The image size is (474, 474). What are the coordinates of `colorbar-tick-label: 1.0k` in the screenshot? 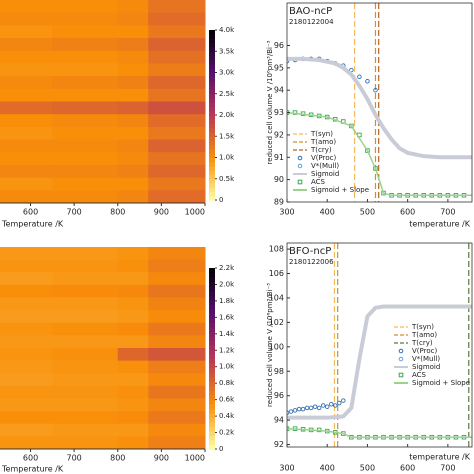 It's located at (227, 367).